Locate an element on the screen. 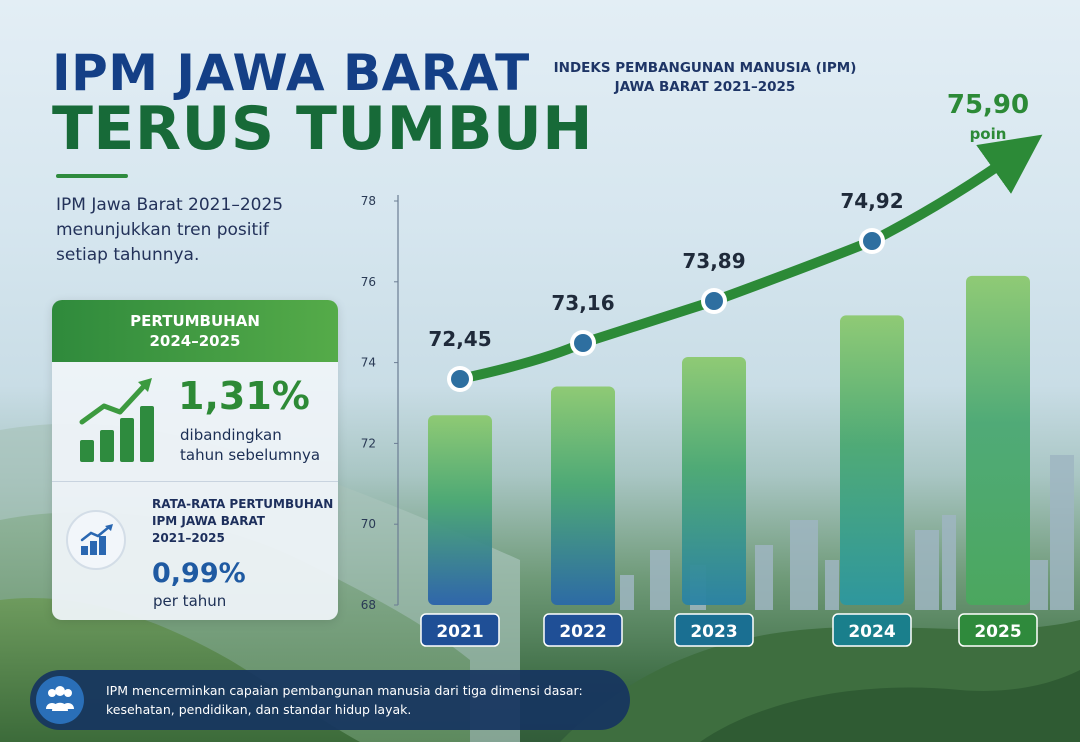  intro-line: IPM Jawa Barat 2021–2025 is located at coordinates (170, 205).